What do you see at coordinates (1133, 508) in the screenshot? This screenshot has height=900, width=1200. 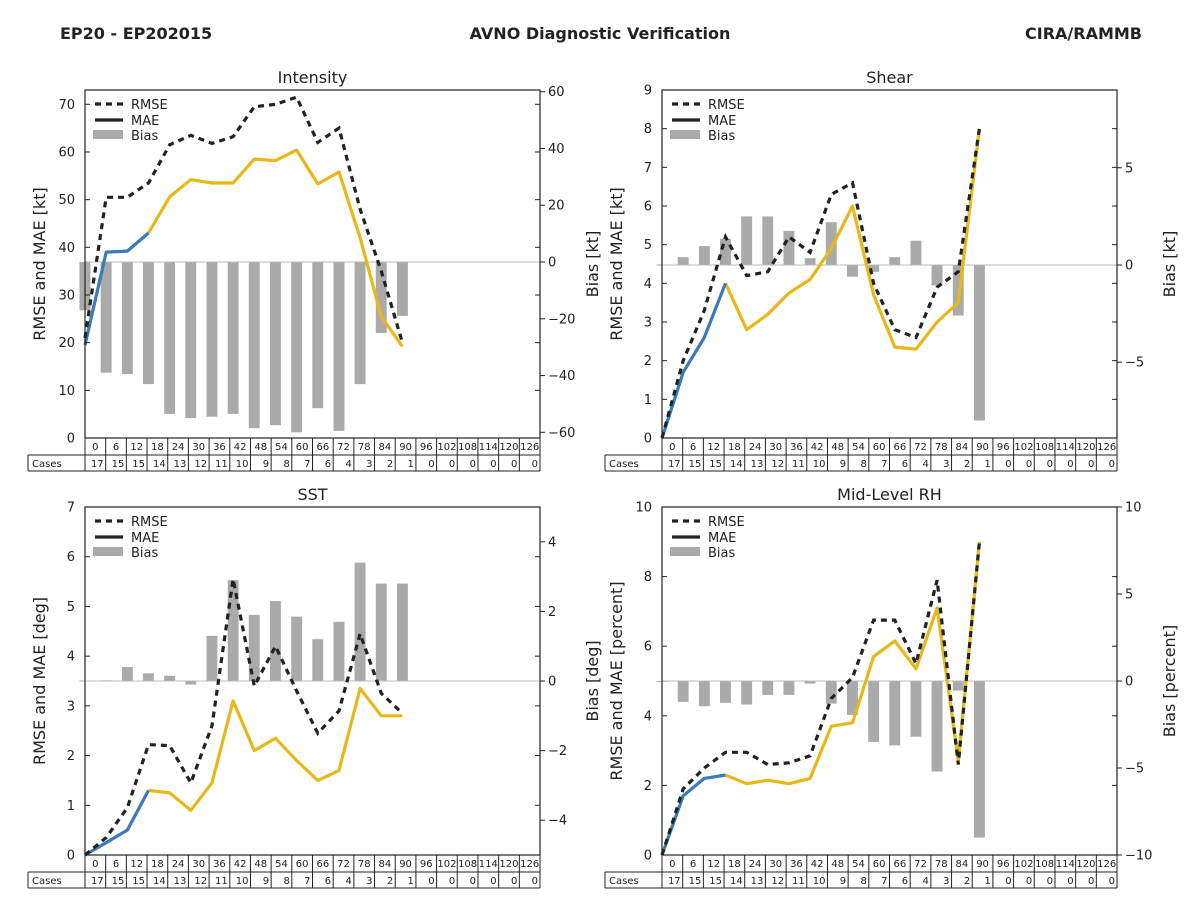 I see `y2-tick-label: 10` at bounding box center [1133, 508].